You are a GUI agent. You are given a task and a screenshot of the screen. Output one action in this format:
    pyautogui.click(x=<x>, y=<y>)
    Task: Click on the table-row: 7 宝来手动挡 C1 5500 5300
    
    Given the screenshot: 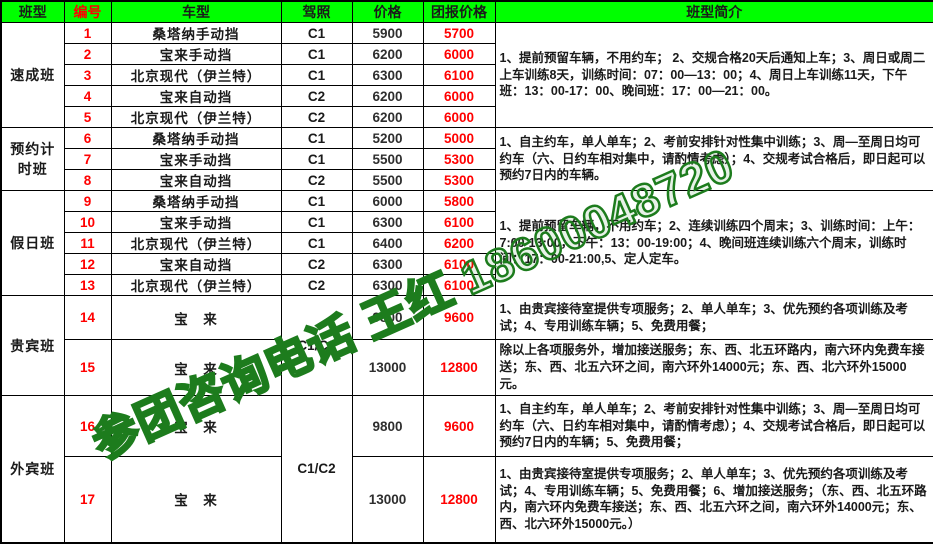 What is the action you would take?
    pyautogui.click(x=467, y=159)
    